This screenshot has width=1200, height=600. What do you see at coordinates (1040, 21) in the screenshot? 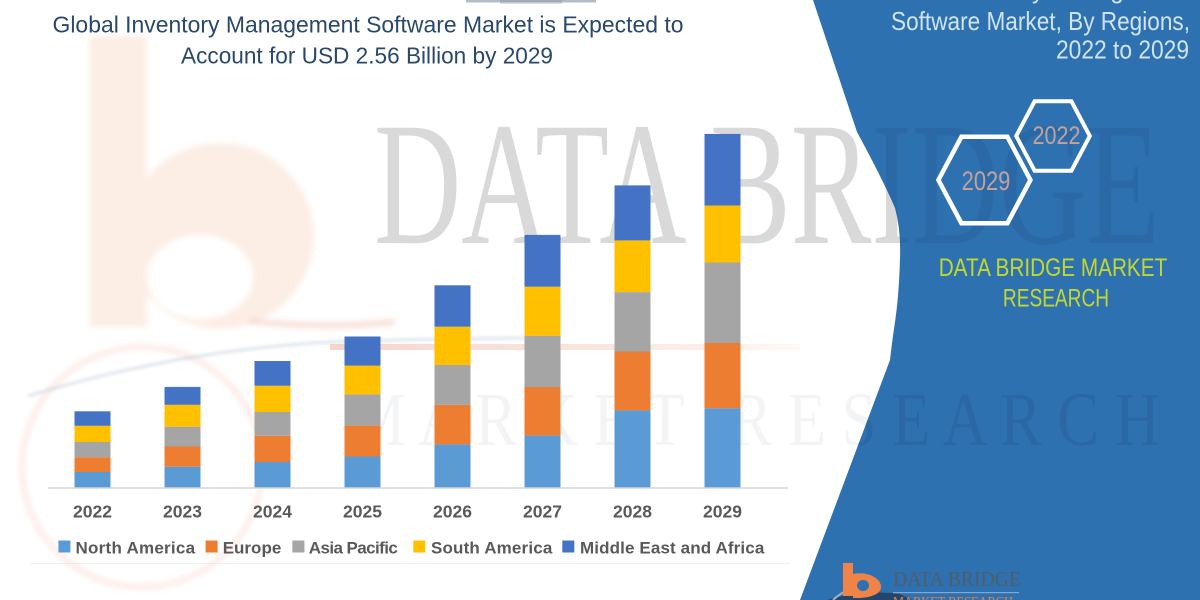
I see `svg-text: Software Market, By Regions,` at bounding box center [1040, 21].